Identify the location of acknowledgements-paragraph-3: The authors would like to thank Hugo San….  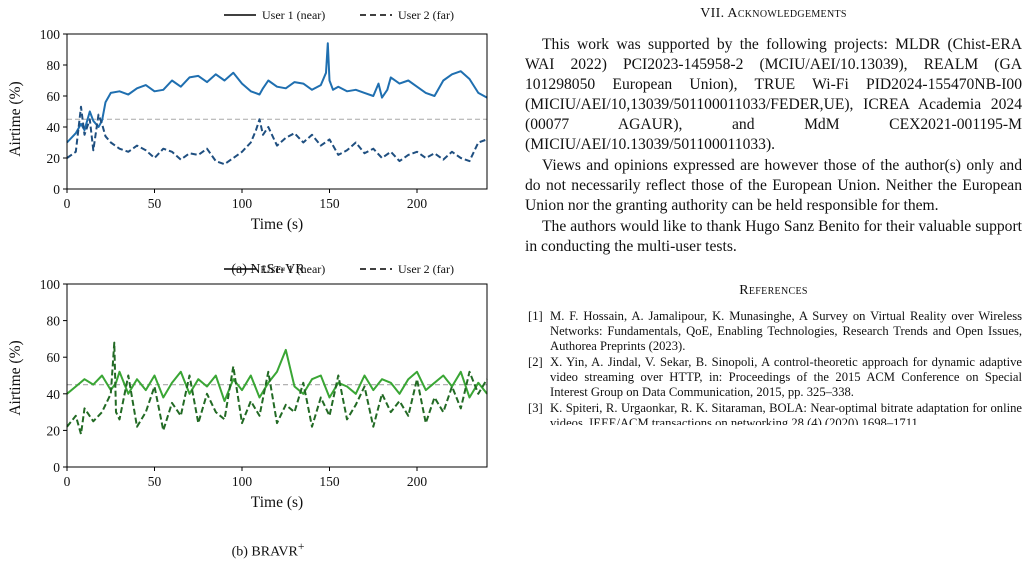
(773, 236).